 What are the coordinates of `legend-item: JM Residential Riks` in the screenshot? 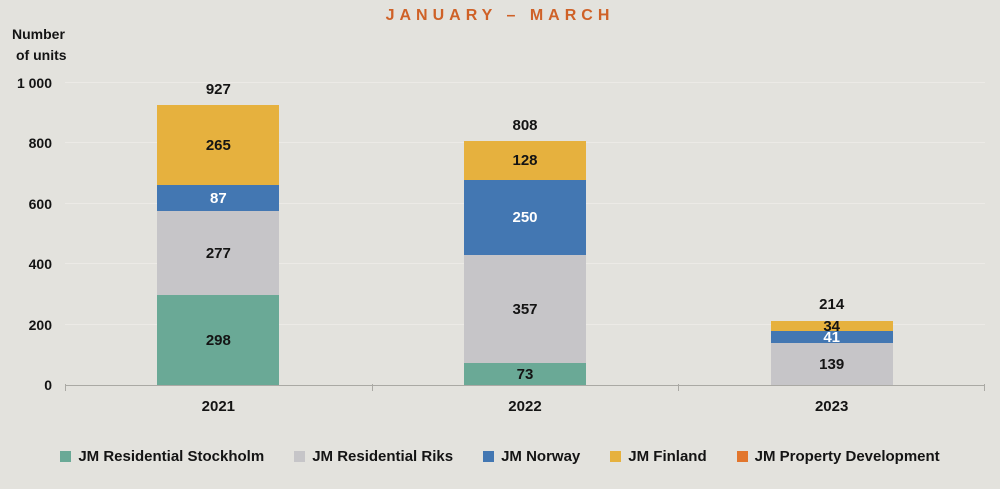 It's located at (373, 456).